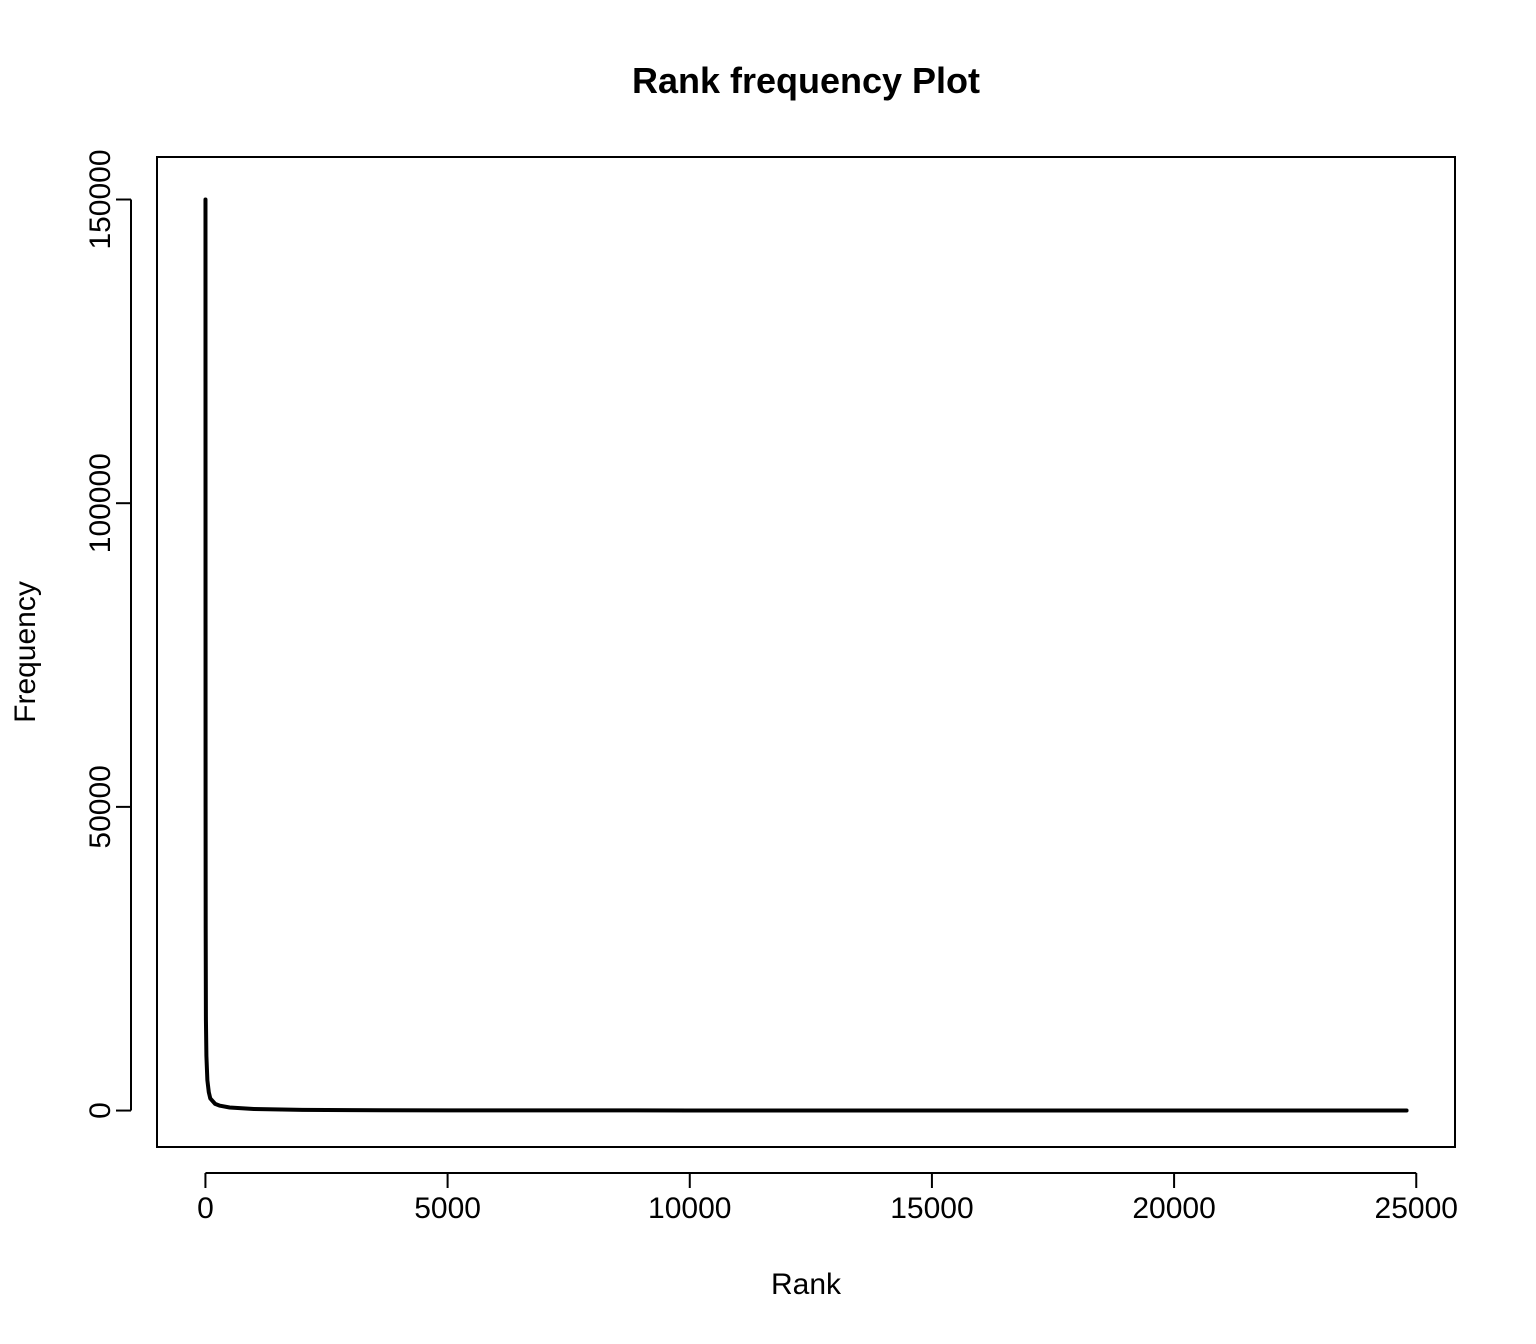 Image resolution: width=1536 pixels, height=1344 pixels. I want to click on x-axis: 0 5000 10000 15000 20000 25000, so click(827, 1198).